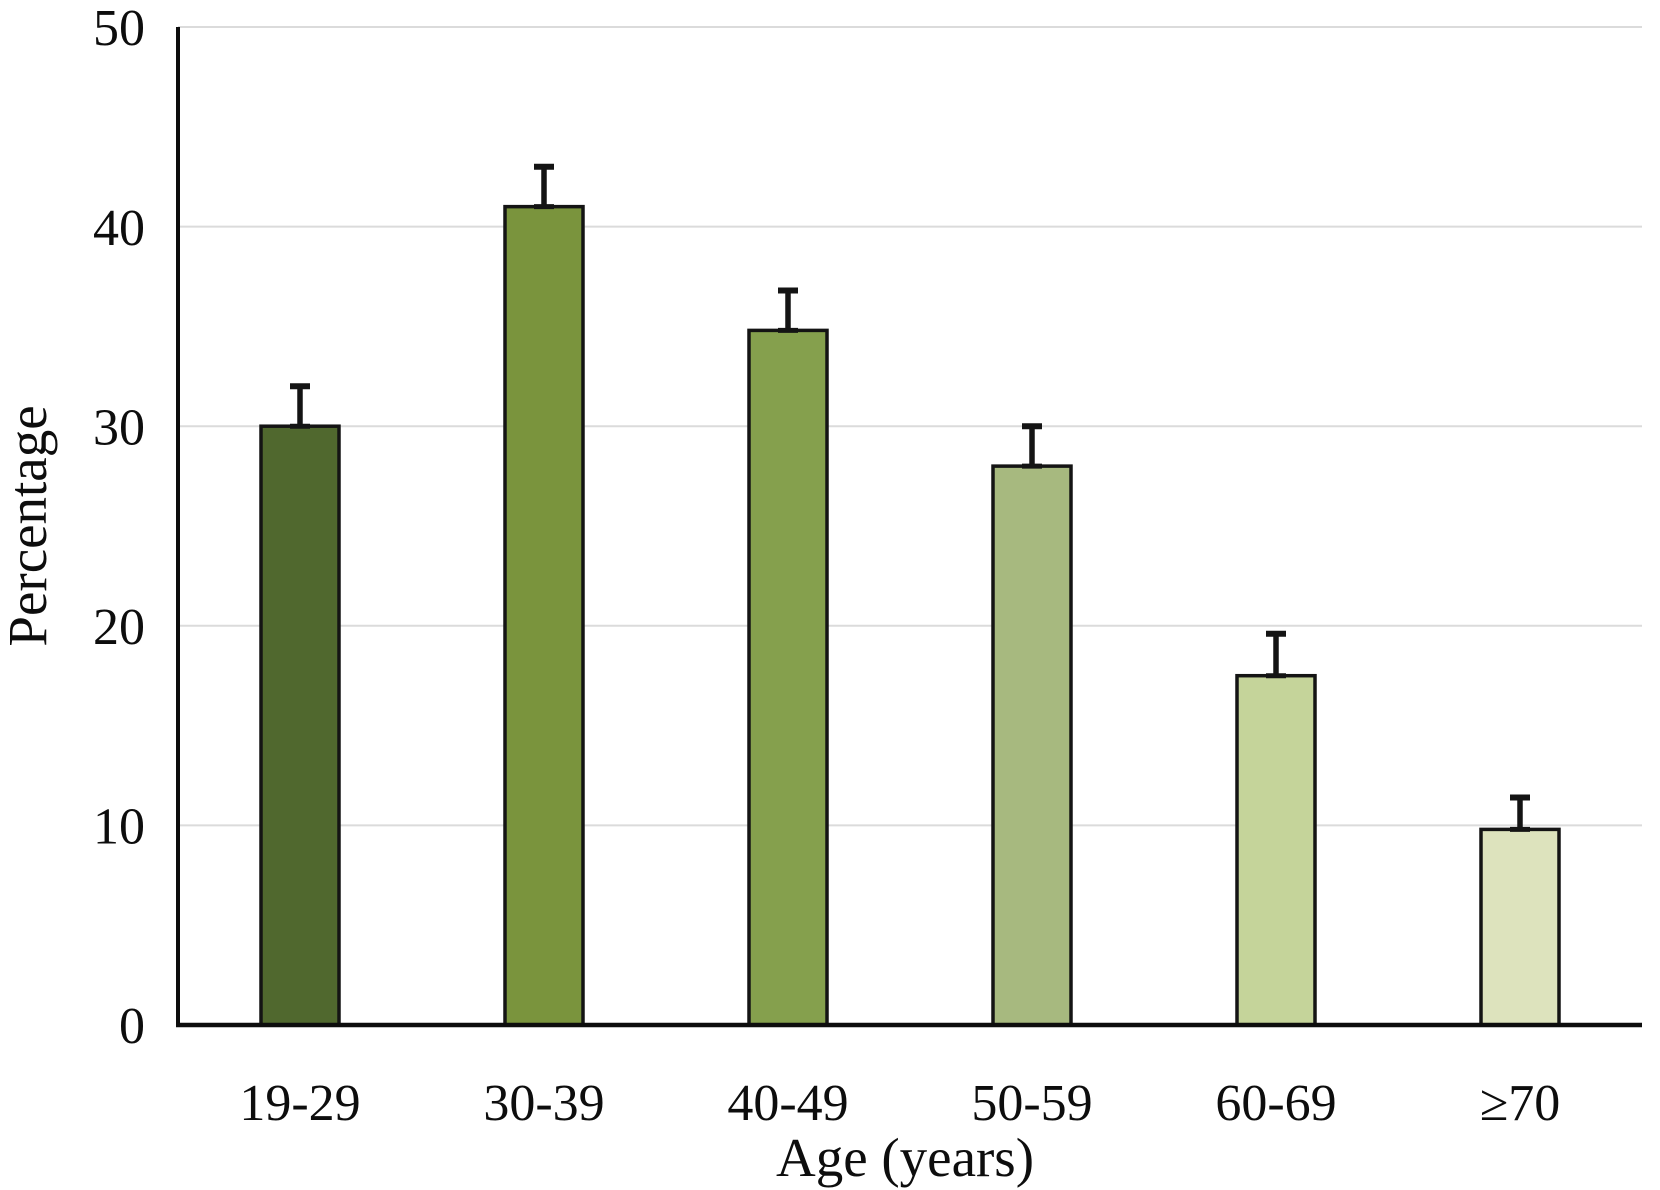  I want to click on y-tick-label: 10, so click(119, 827).